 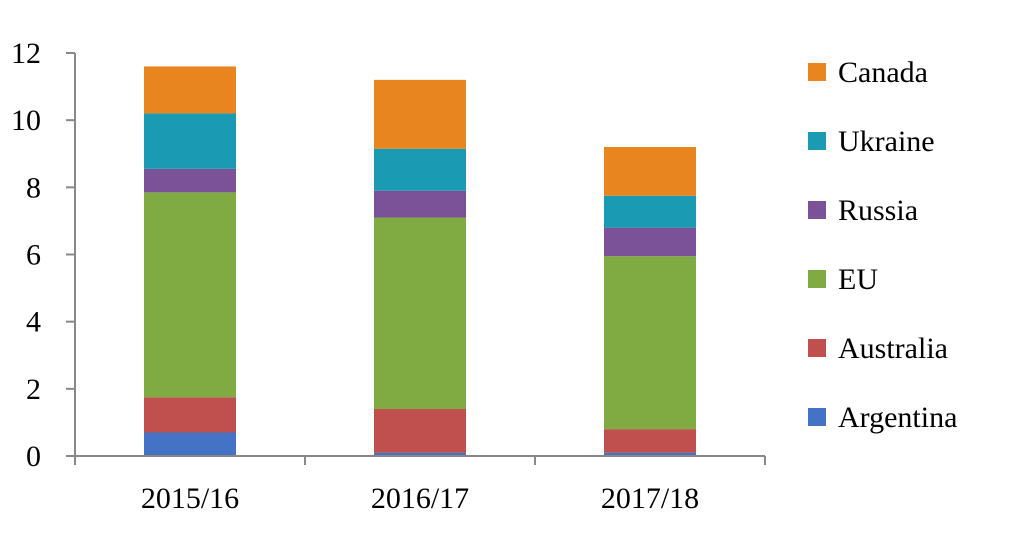 What do you see at coordinates (26, 53) in the screenshot?
I see `y-tick-label: 12` at bounding box center [26, 53].